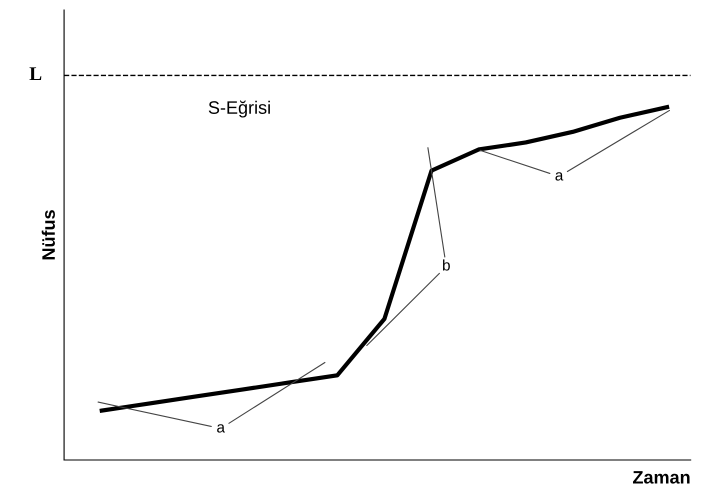  Describe the element at coordinates (36, 73) in the screenshot. I see `ref-line-label: L` at that location.